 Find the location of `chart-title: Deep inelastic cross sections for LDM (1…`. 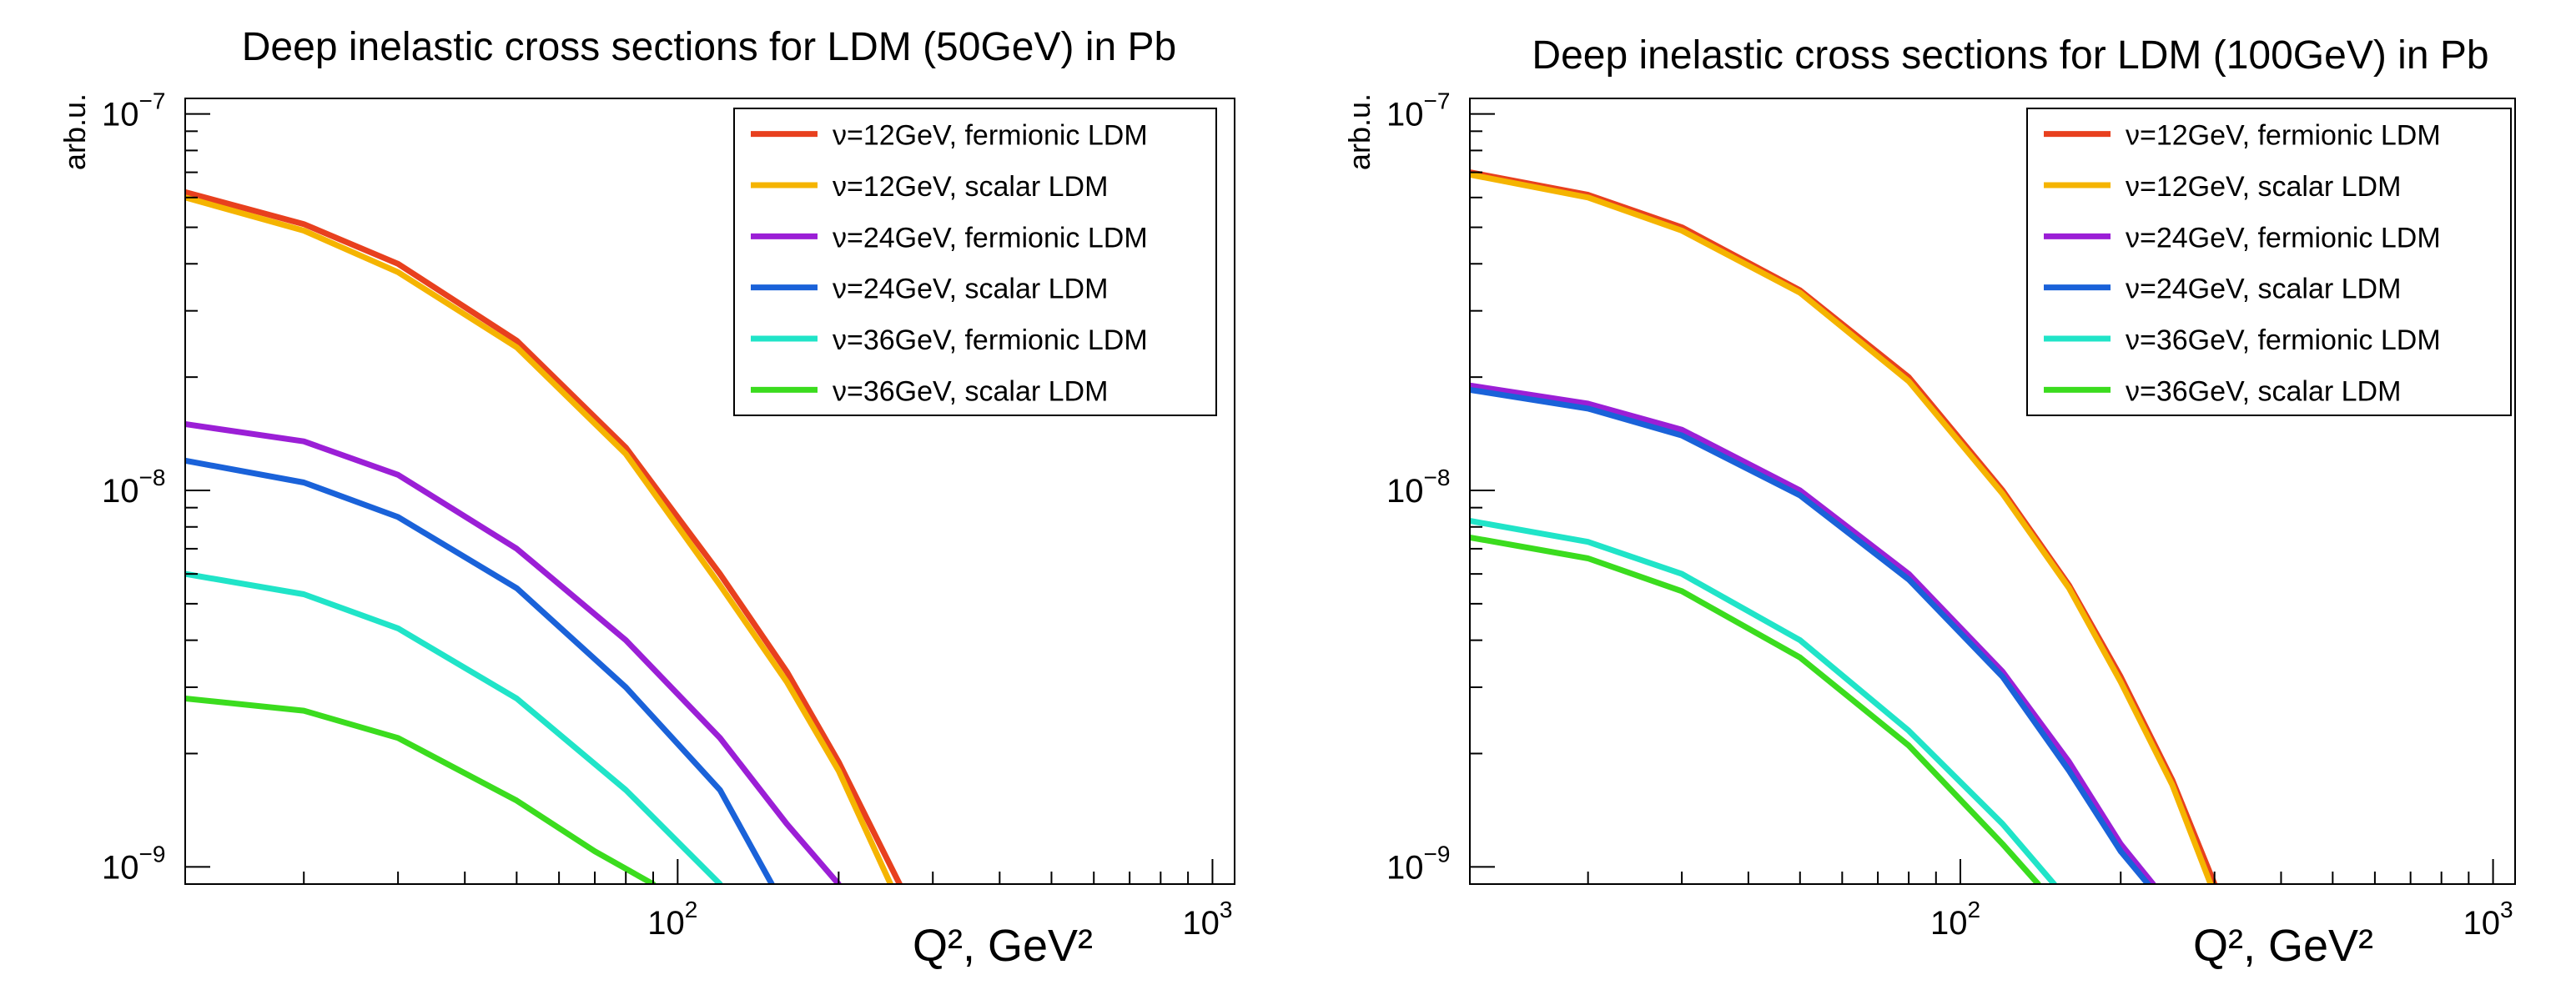

chart-title: Deep inelastic cross sections for LDM (1… is located at coordinates (2010, 55).